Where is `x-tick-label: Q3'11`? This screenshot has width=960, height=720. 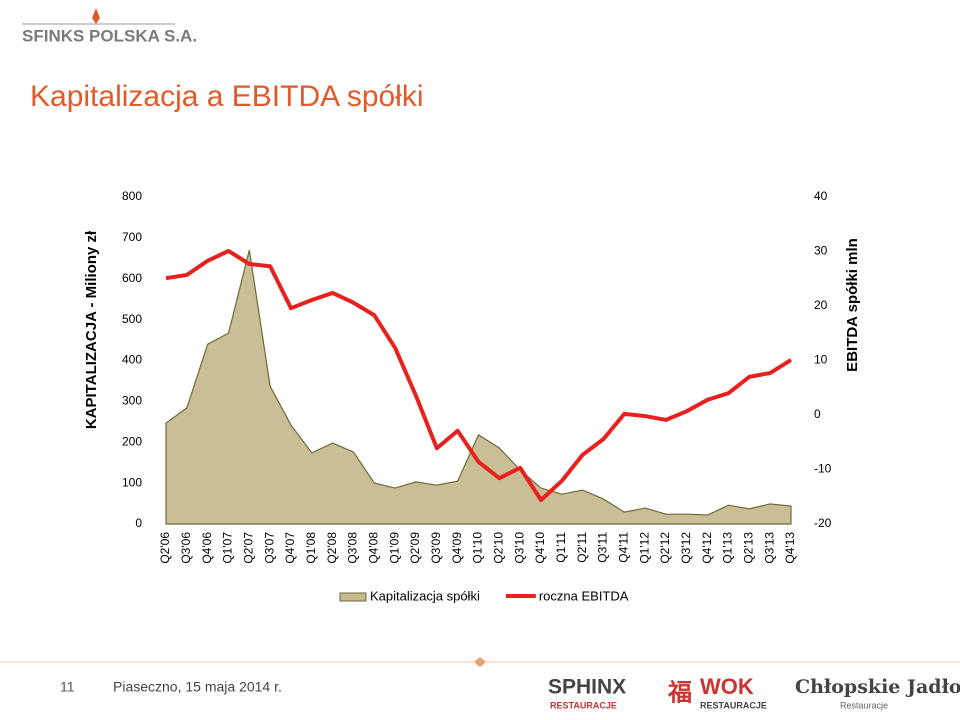
x-tick-label: Q3'11 is located at coordinates (603, 547).